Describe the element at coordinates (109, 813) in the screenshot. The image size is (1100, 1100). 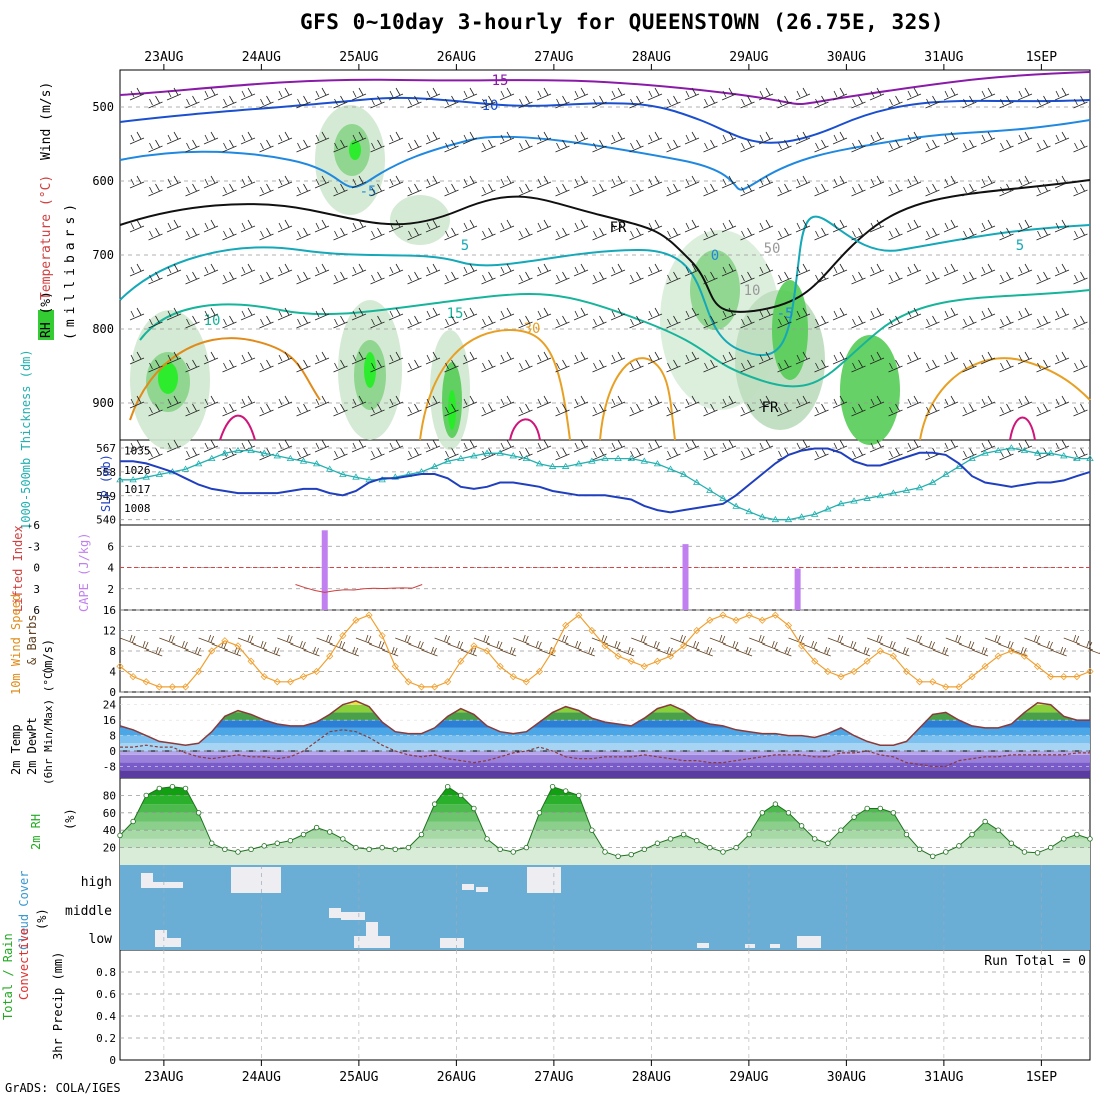
I see `rh-tick-label: 60` at that location.